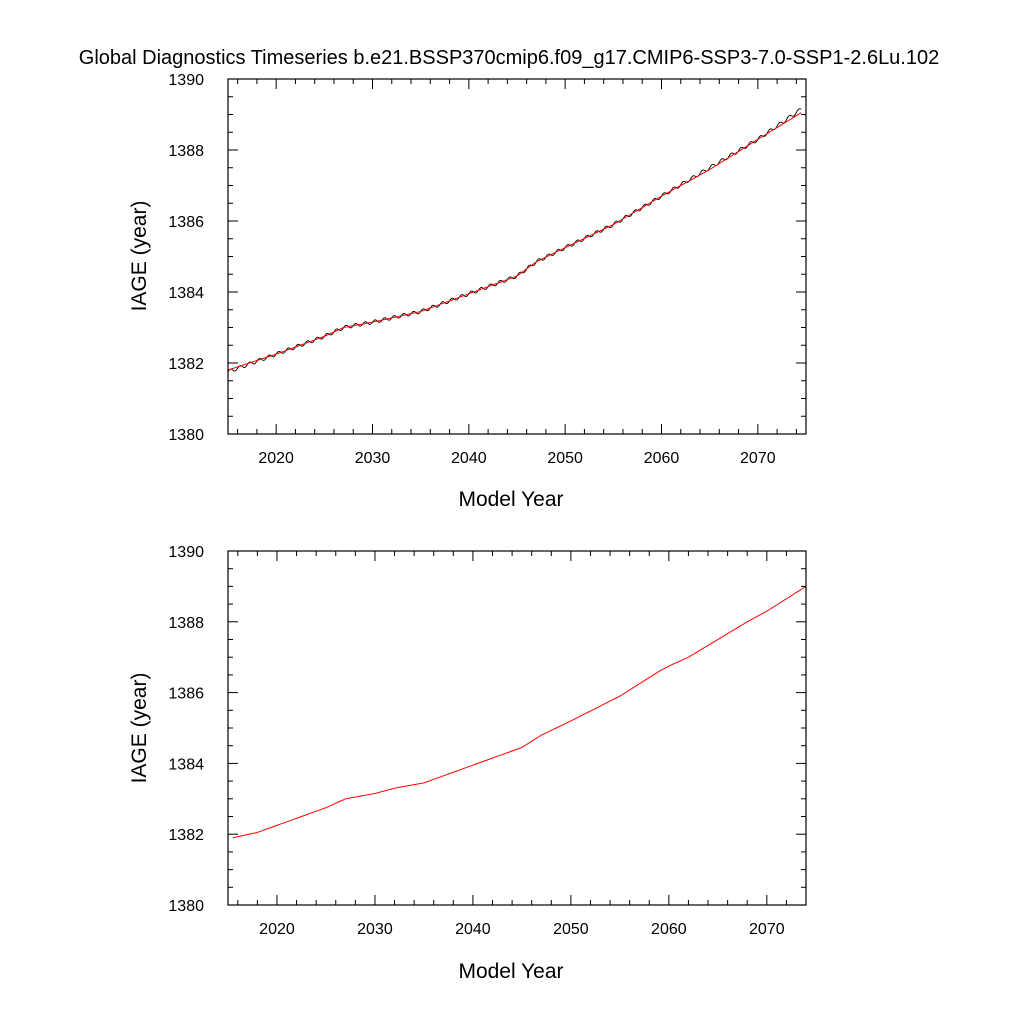  Describe the element at coordinates (565, 458) in the screenshot. I see `panel-top-xtick-label: 2050` at that location.